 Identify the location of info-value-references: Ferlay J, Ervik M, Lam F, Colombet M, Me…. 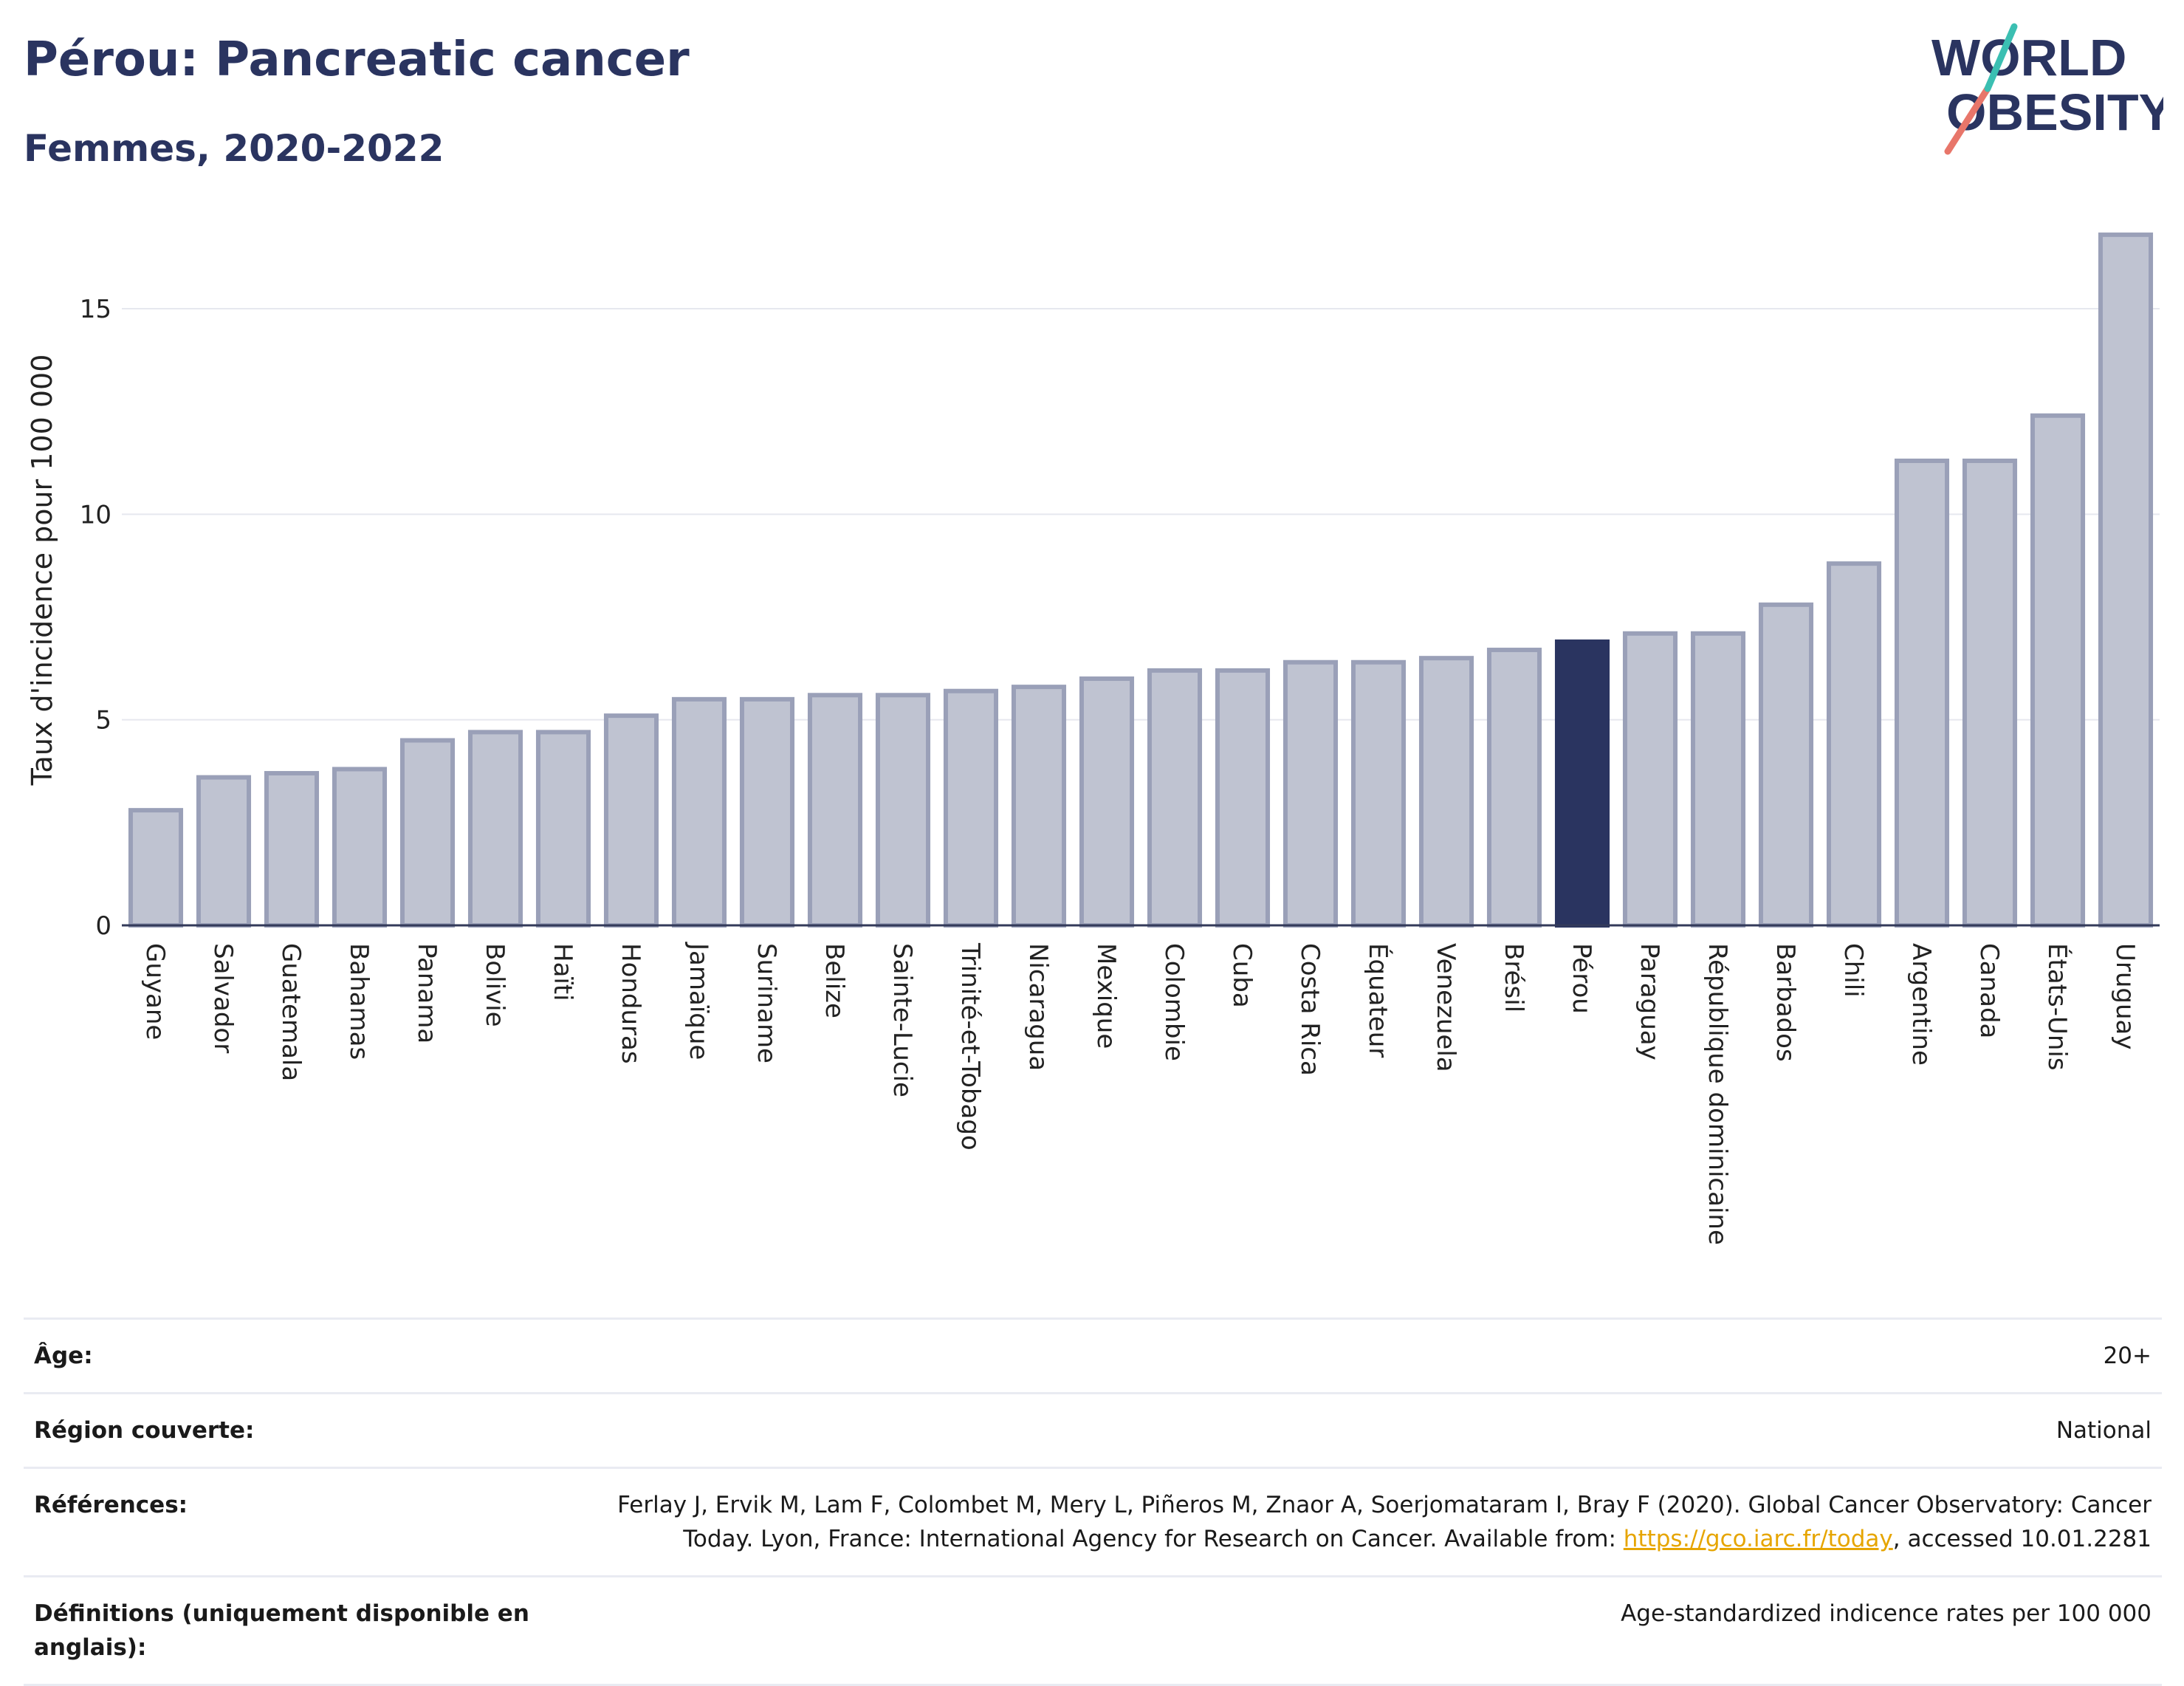
(1358, 1522).